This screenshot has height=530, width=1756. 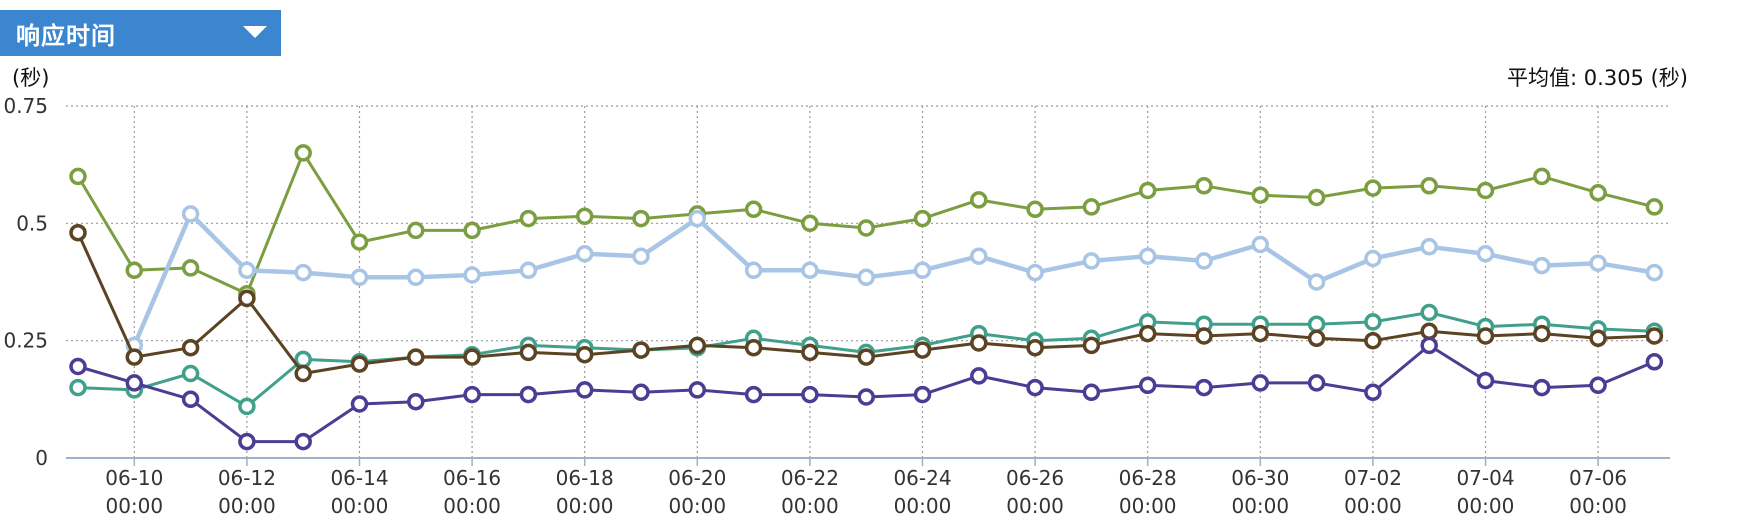 I want to click on x-tick-label-date: 06-26, so click(x=1035, y=478).